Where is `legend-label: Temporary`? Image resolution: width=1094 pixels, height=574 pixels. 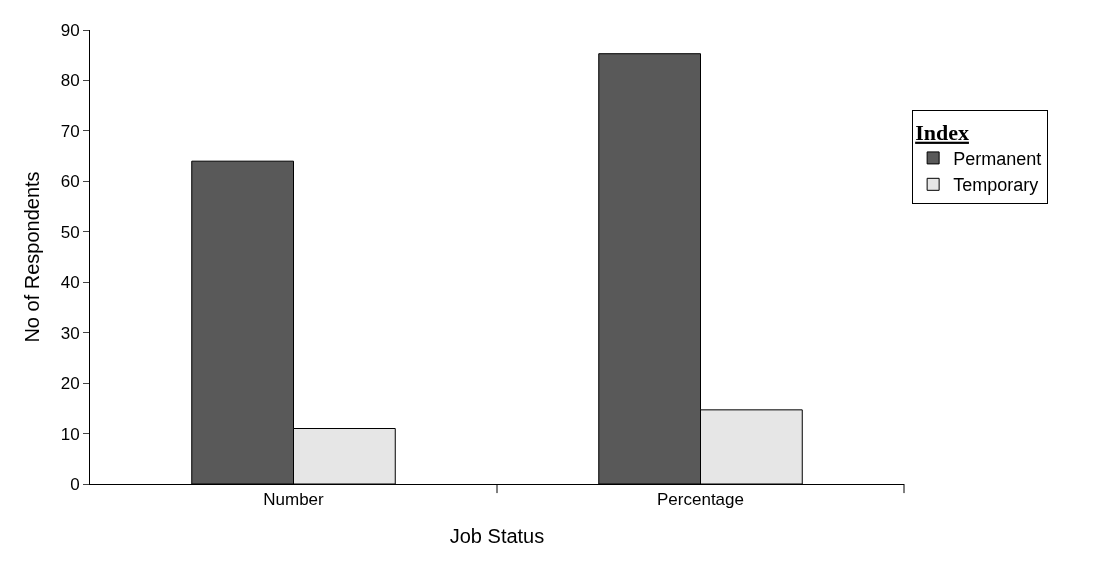 legend-label: Temporary is located at coordinates (996, 185).